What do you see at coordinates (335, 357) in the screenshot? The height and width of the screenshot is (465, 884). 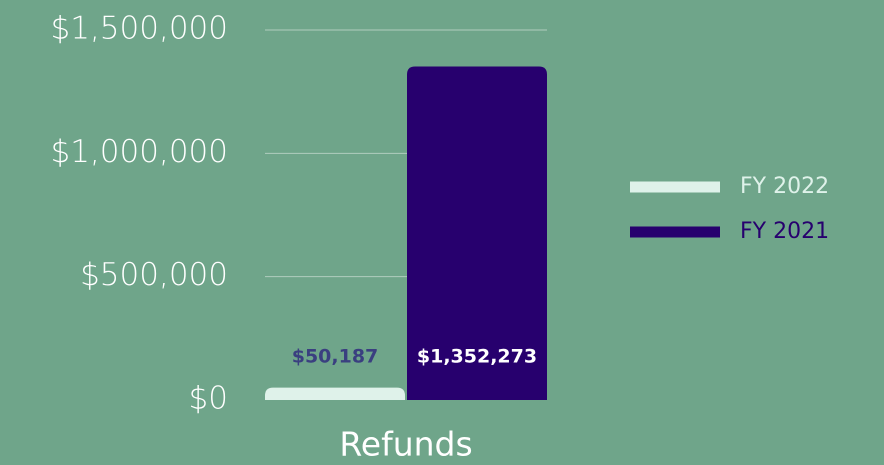 I see `value-label: $50,187` at bounding box center [335, 357].